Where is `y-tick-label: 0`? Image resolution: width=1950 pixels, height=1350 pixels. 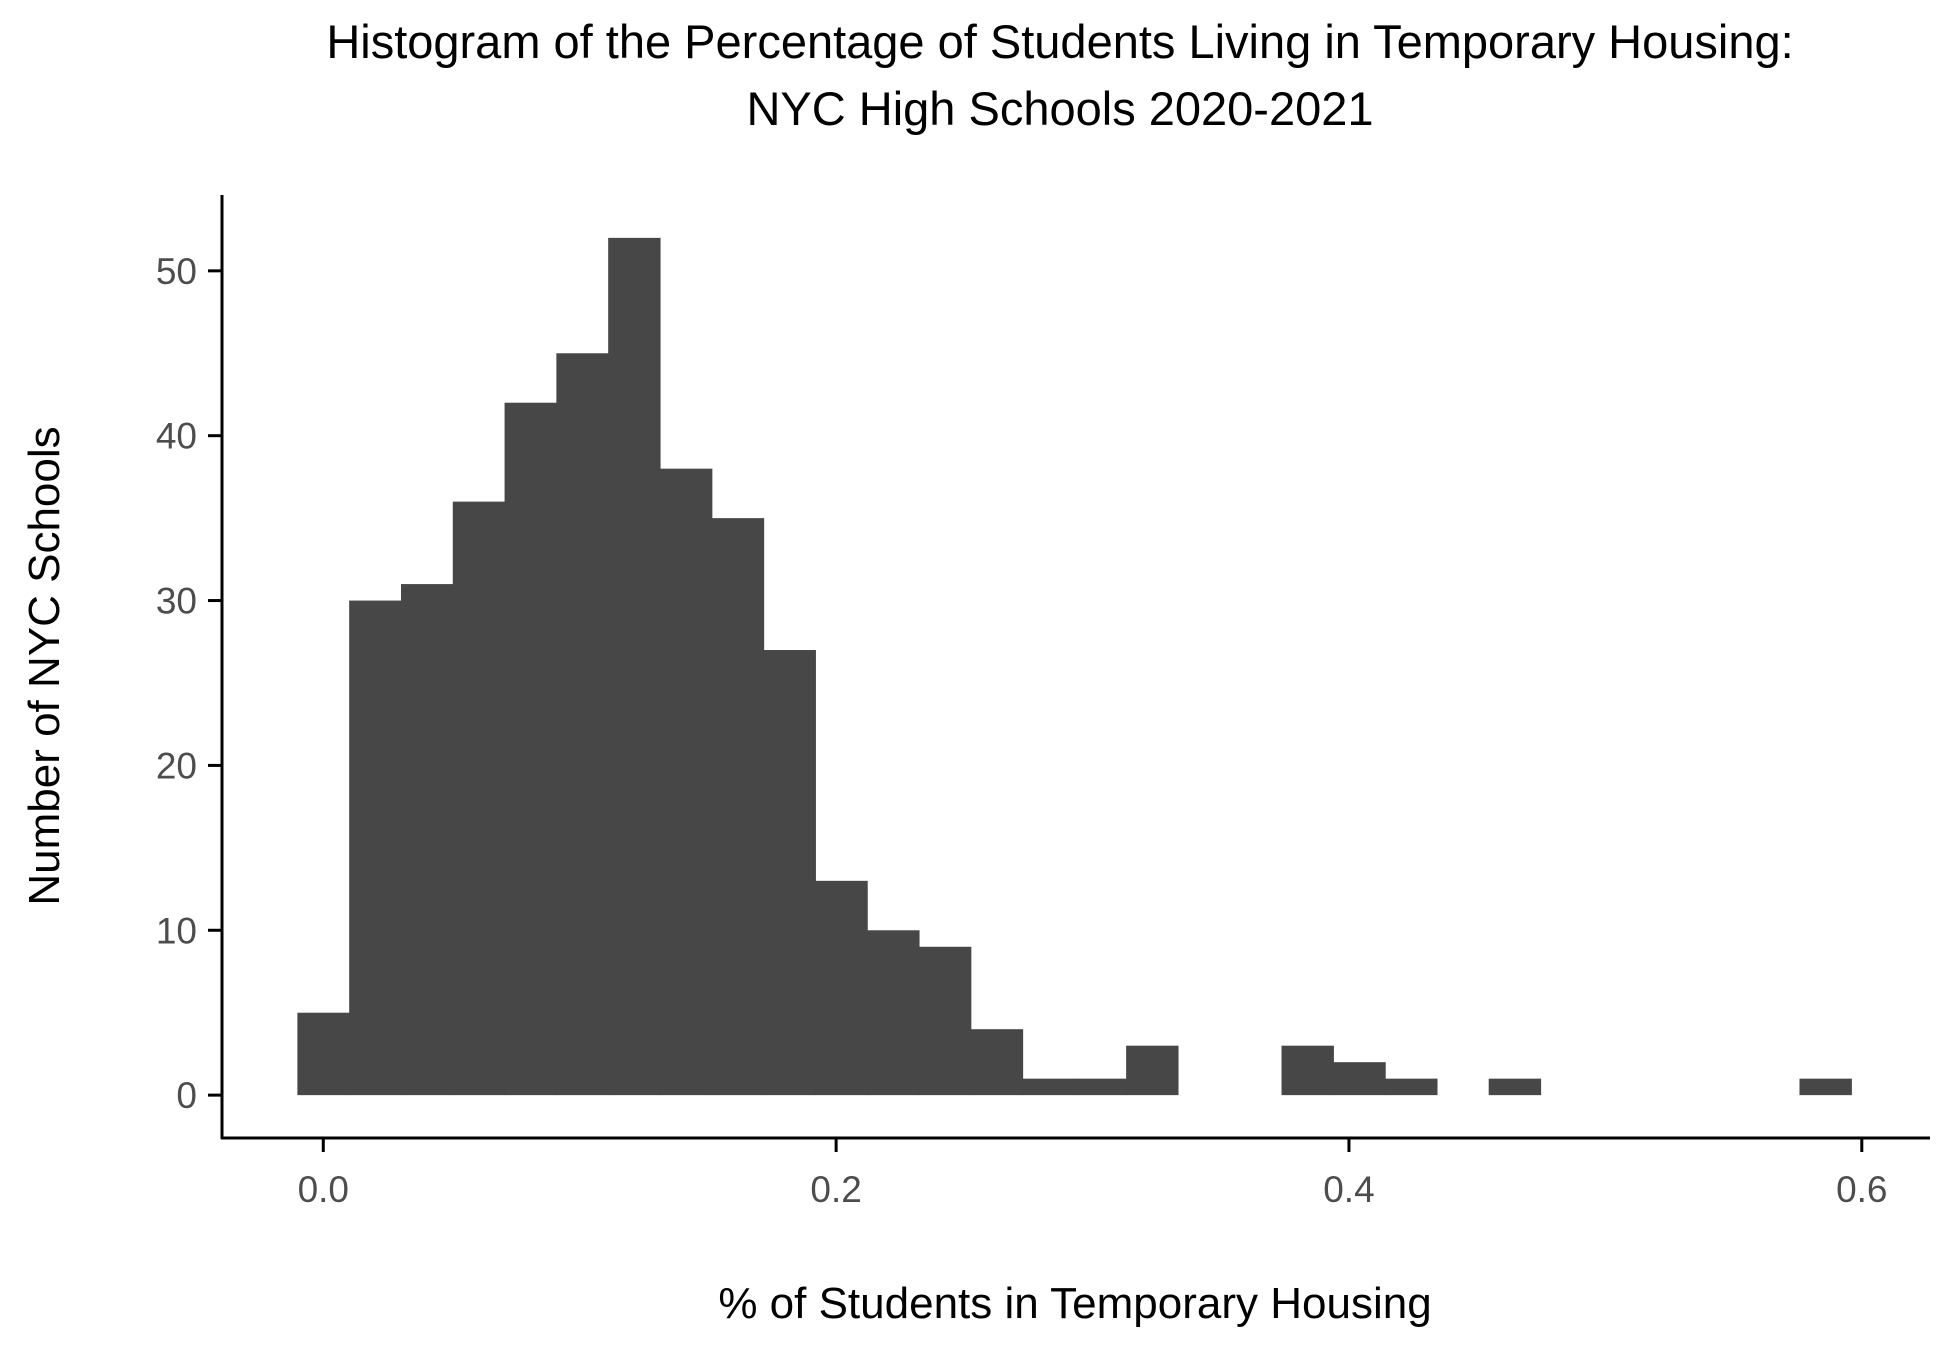
y-tick-label: 0 is located at coordinates (186, 1095).